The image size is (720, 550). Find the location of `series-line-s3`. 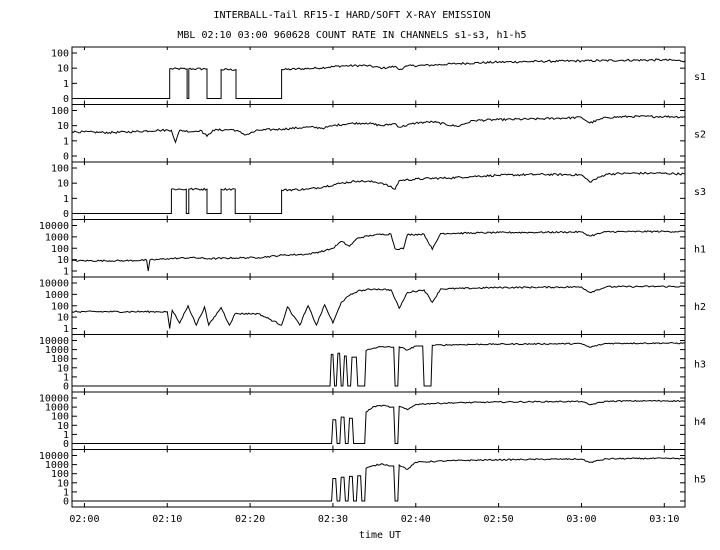

series-line-s3 is located at coordinates (379, 192).